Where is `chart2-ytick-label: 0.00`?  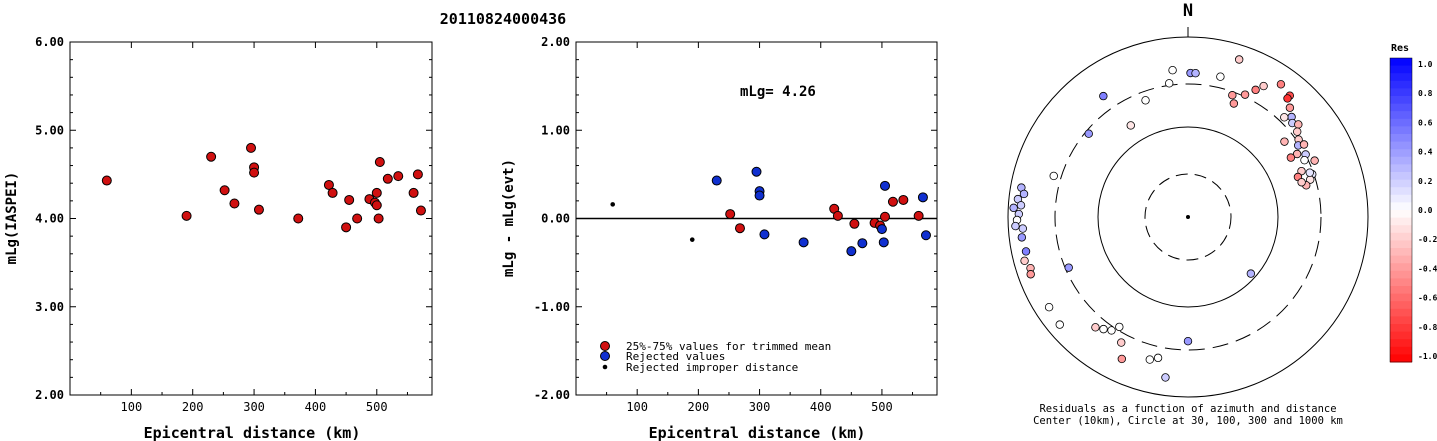
chart2-ytick-label: 0.00 is located at coordinates (555, 219).